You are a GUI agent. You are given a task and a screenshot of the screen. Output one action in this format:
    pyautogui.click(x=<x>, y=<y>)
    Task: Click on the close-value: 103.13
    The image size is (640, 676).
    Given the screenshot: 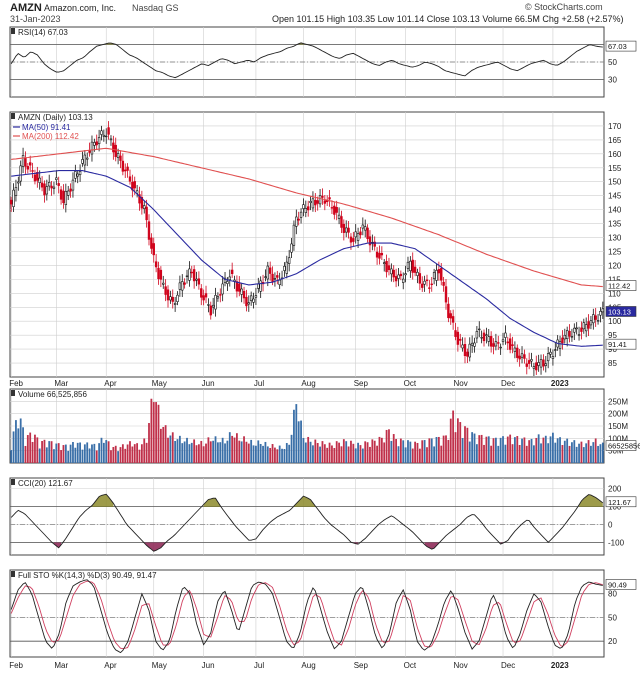 What is the action you would take?
    pyautogui.click(x=466, y=19)
    